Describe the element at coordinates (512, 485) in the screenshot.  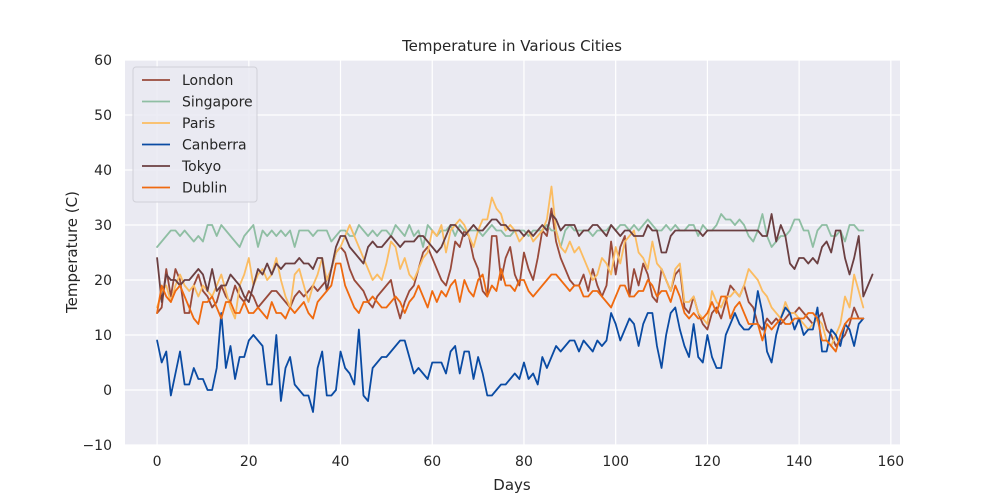
I see `x-axis-label: Days` at that location.